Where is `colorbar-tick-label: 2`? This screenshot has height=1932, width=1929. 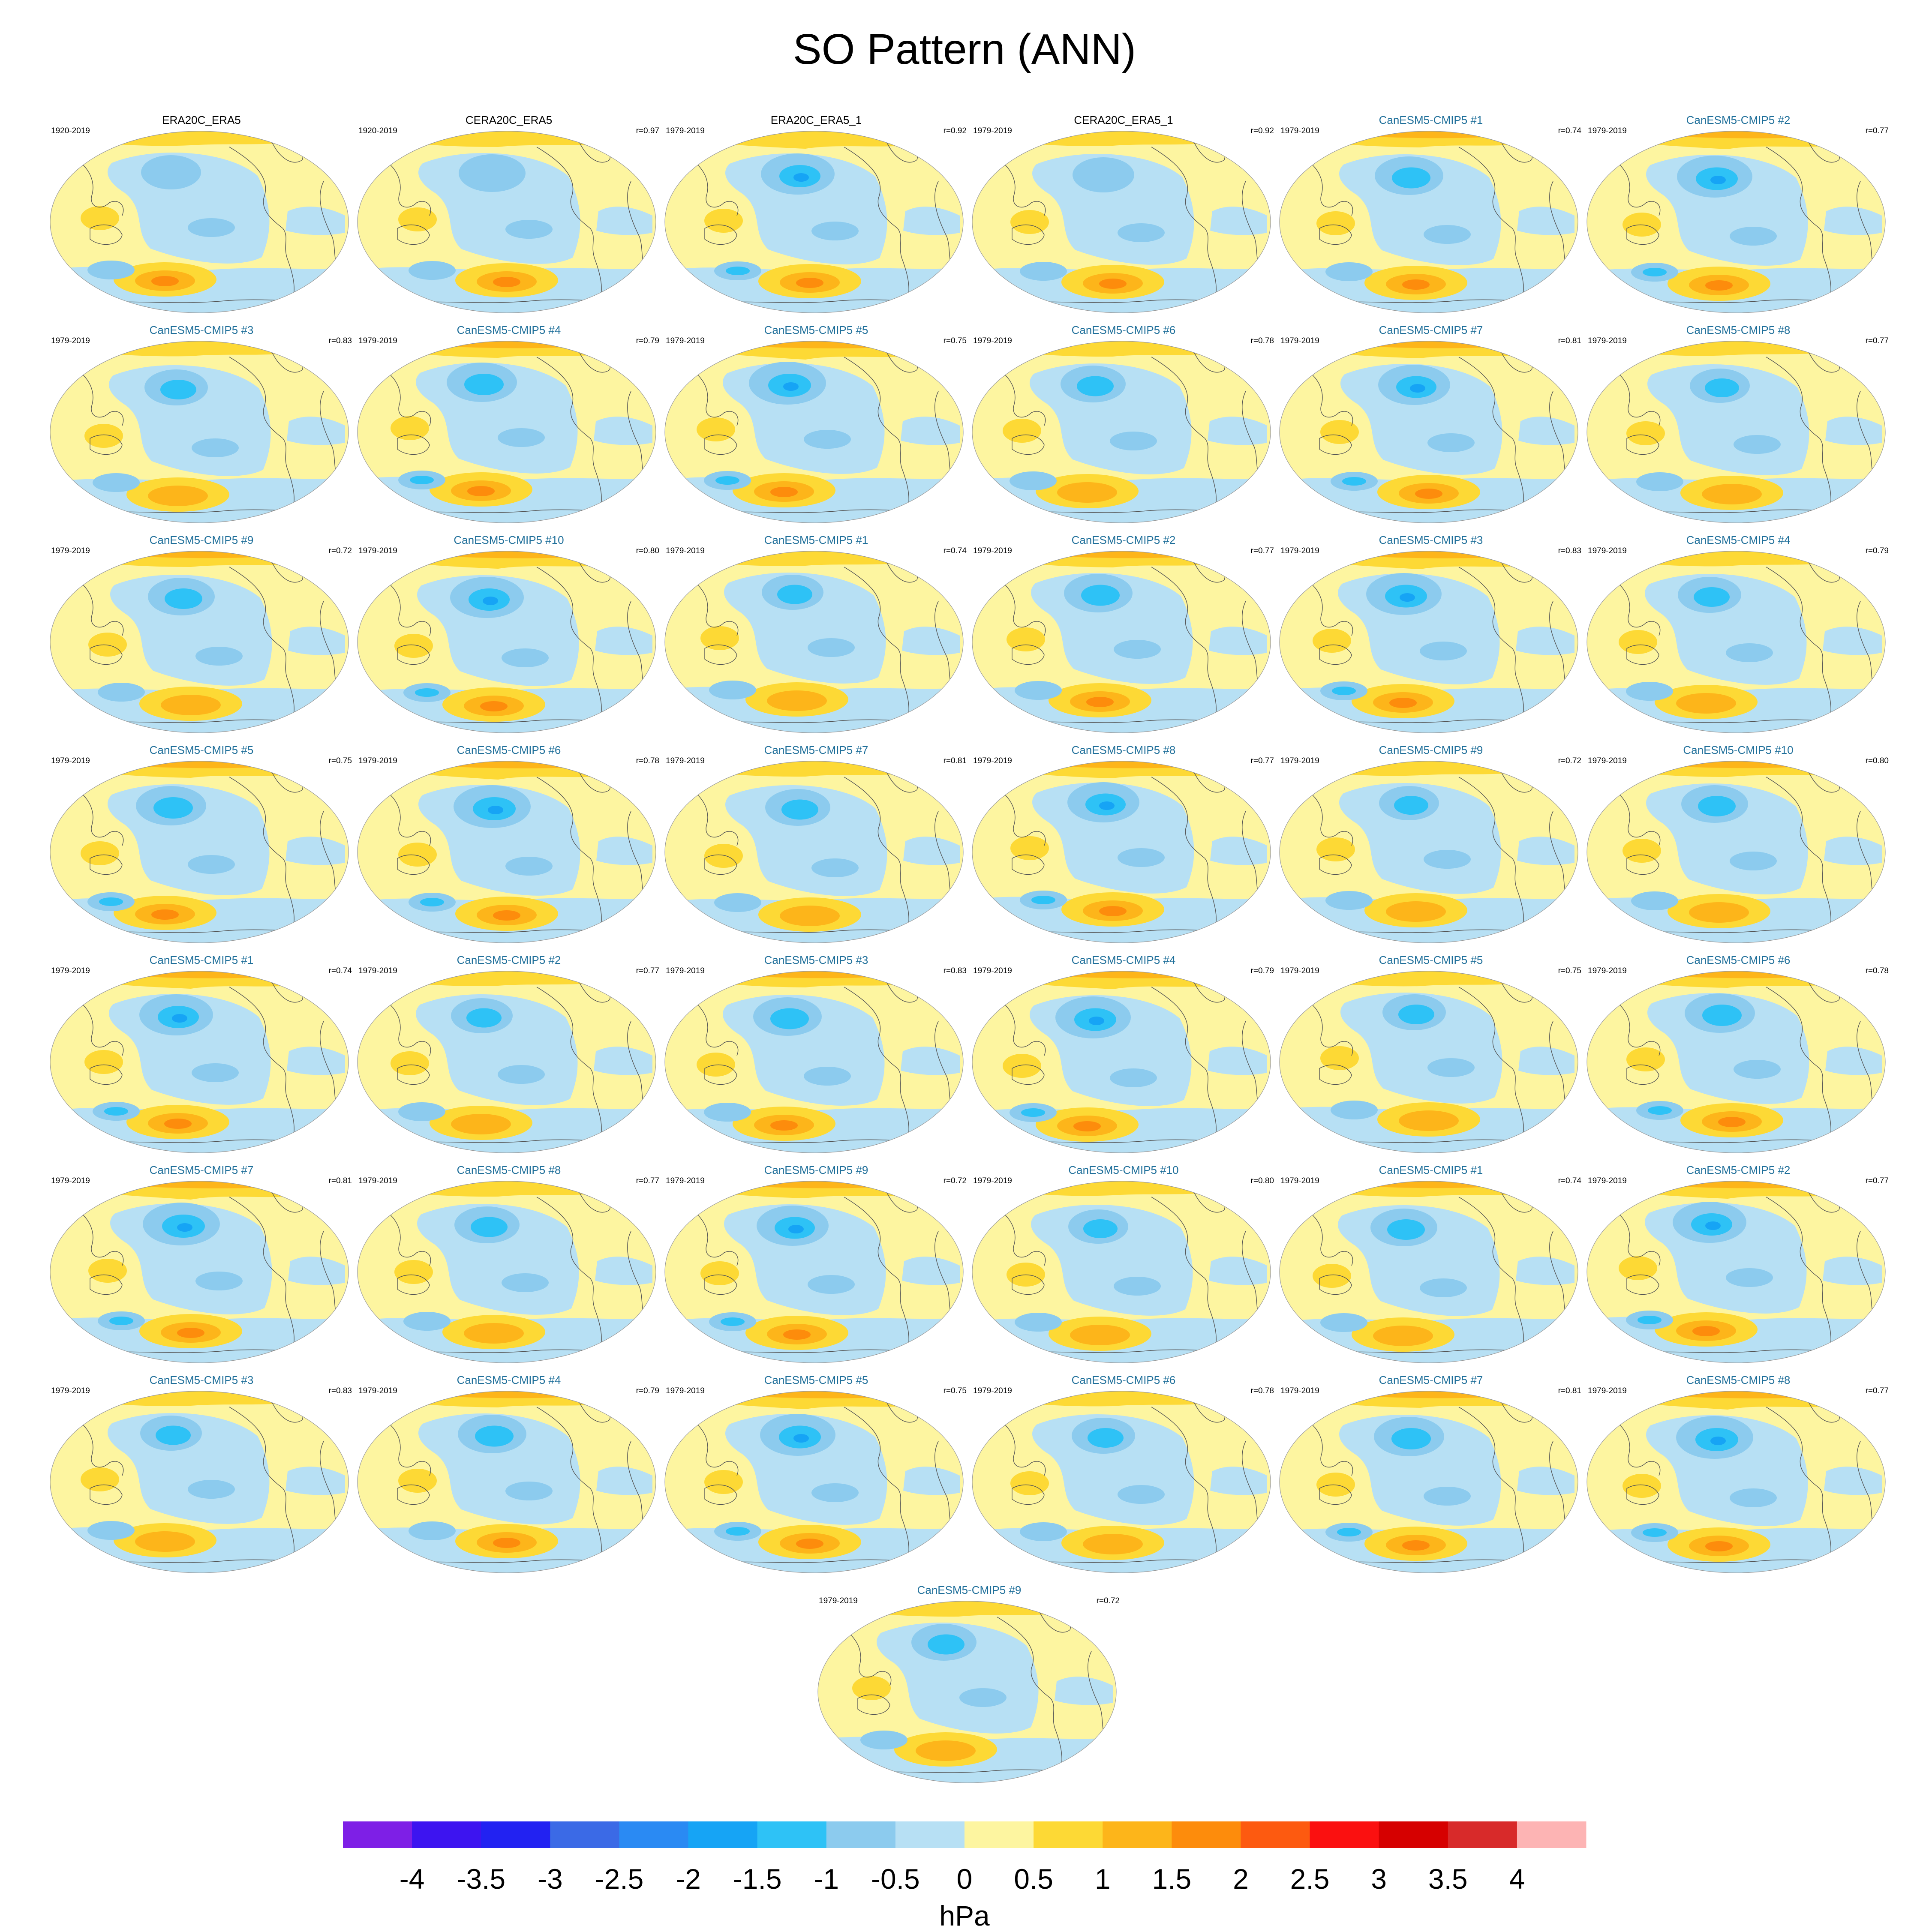 colorbar-tick-label: 2 is located at coordinates (1241, 1879).